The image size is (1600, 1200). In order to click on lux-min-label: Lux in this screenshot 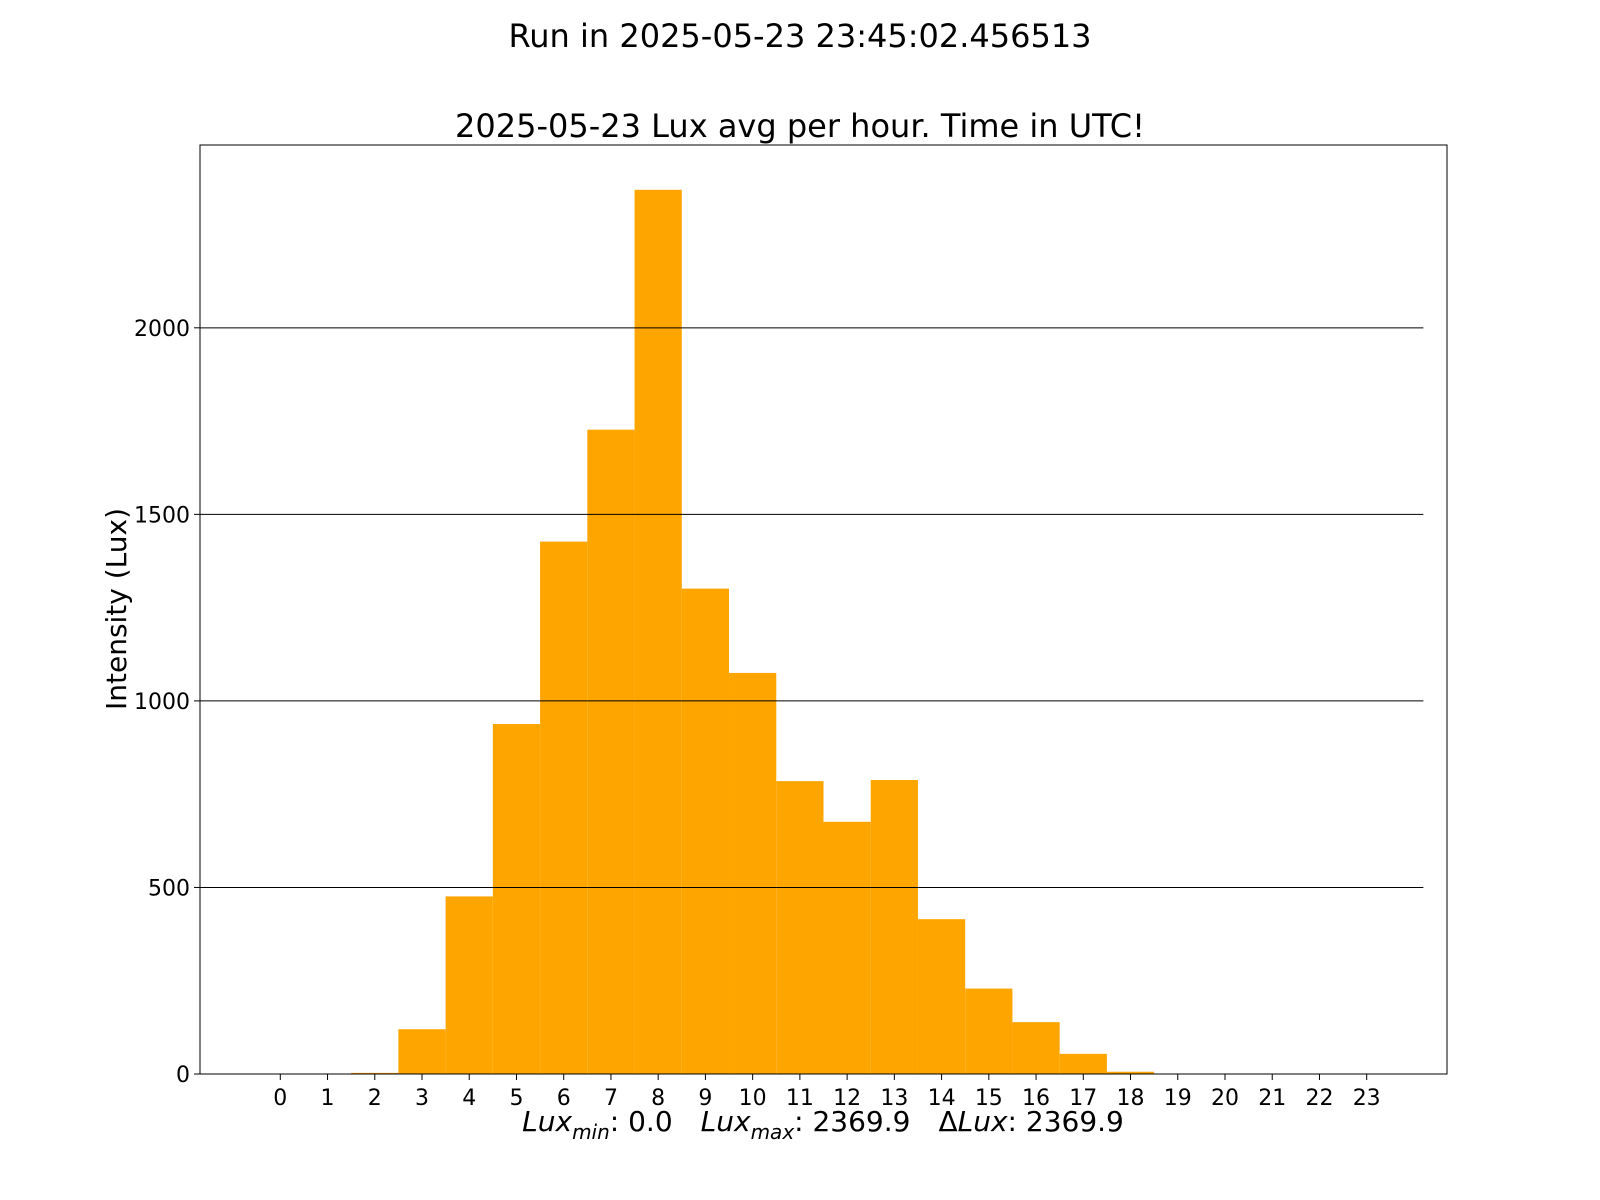, I will do `click(547, 1121)`.